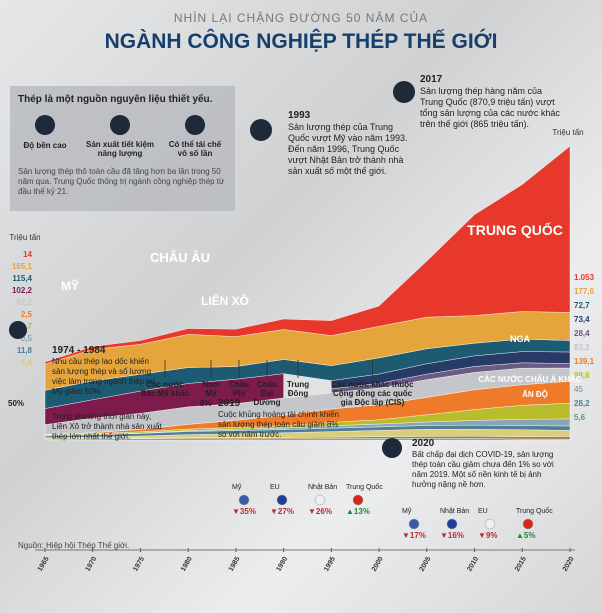  Describe the element at coordinates (27, 362) in the screenshot. I see `value-label: 6,4` at that location.